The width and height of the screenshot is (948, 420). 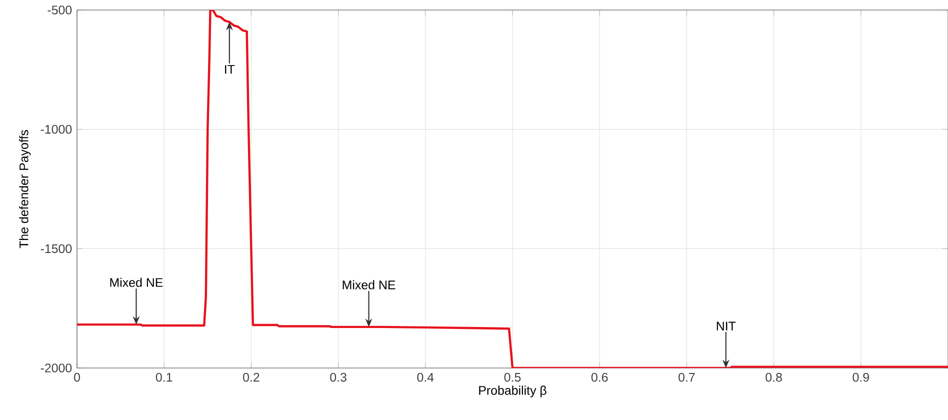 What do you see at coordinates (774, 377) in the screenshot?
I see `x-tick-label: 0.8` at bounding box center [774, 377].